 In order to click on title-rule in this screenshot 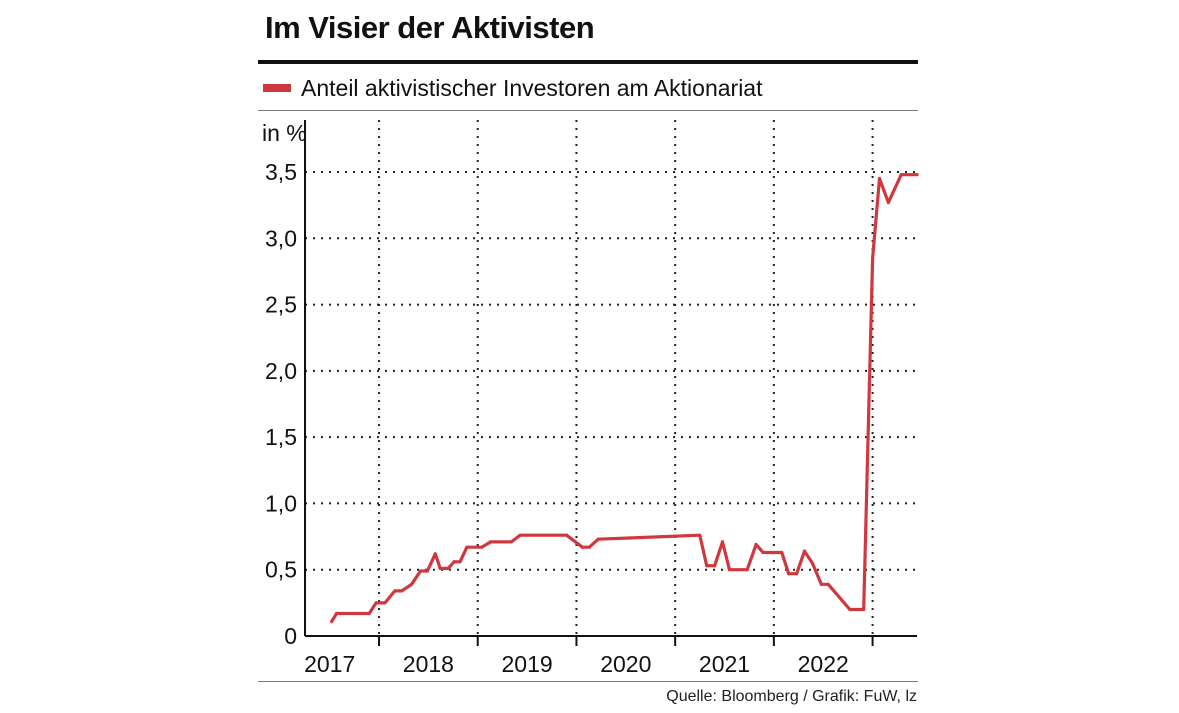, I will do `click(588, 62)`.